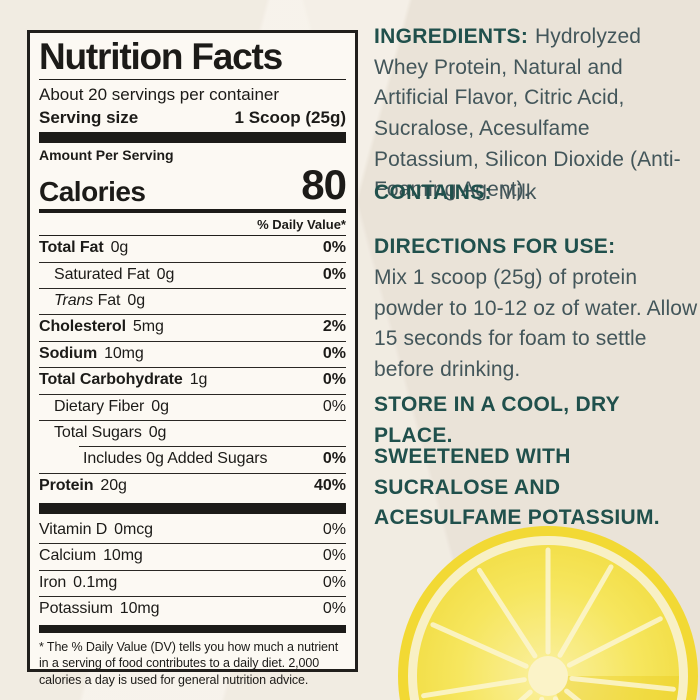  I want to click on divider, so click(192, 80).